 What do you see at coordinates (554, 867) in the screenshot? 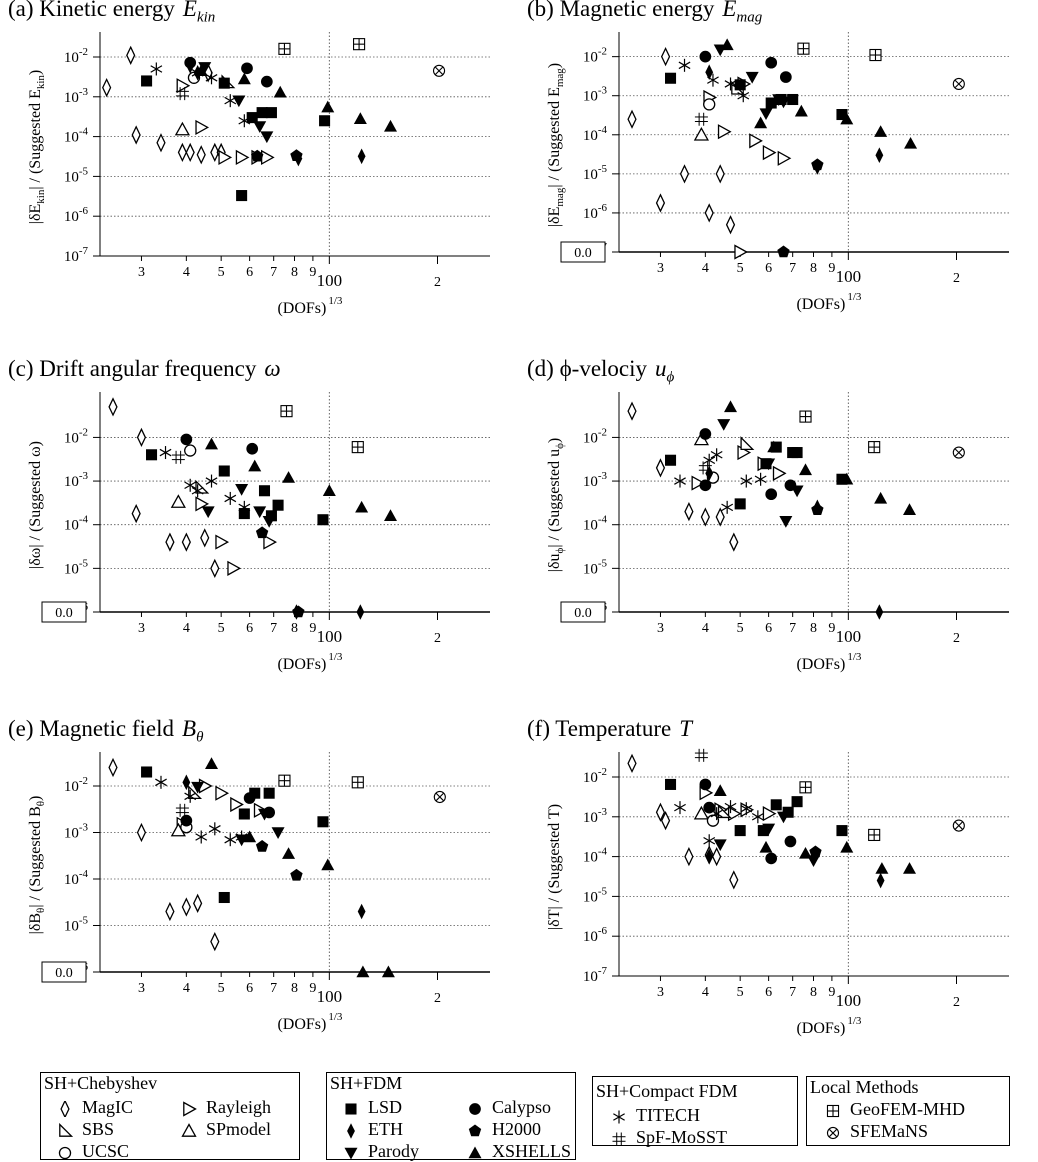
I see `y-axis-label: |δT| / (Suggested T)` at bounding box center [554, 867].